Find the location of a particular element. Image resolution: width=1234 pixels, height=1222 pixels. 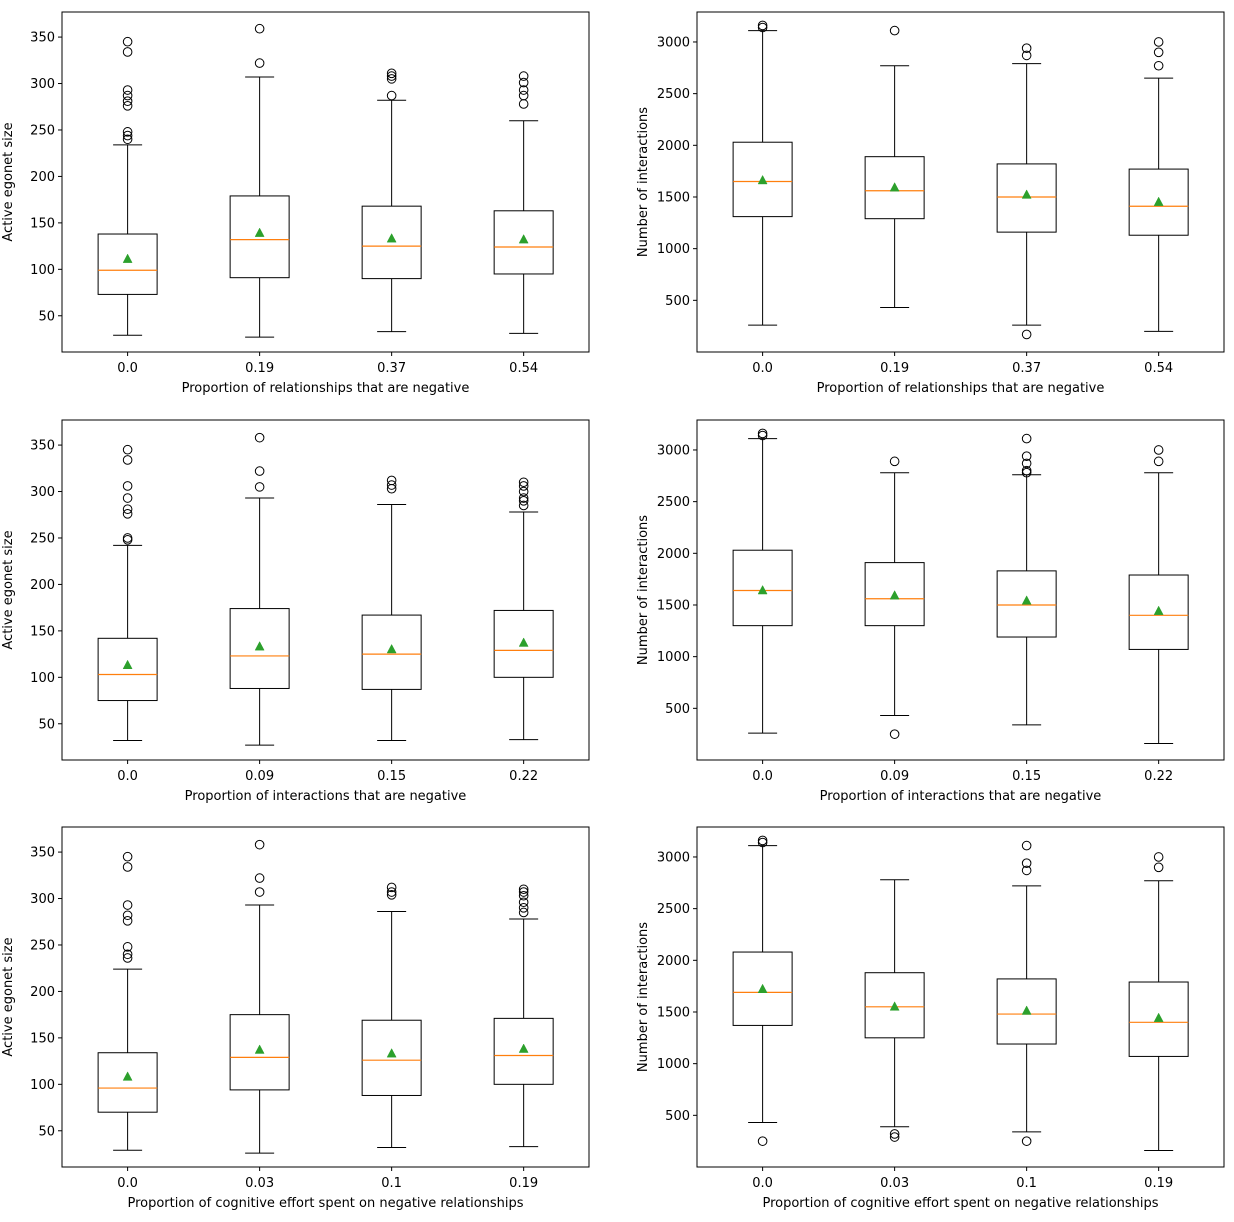

y-tick-label: 50 is located at coordinates (46, 1131).